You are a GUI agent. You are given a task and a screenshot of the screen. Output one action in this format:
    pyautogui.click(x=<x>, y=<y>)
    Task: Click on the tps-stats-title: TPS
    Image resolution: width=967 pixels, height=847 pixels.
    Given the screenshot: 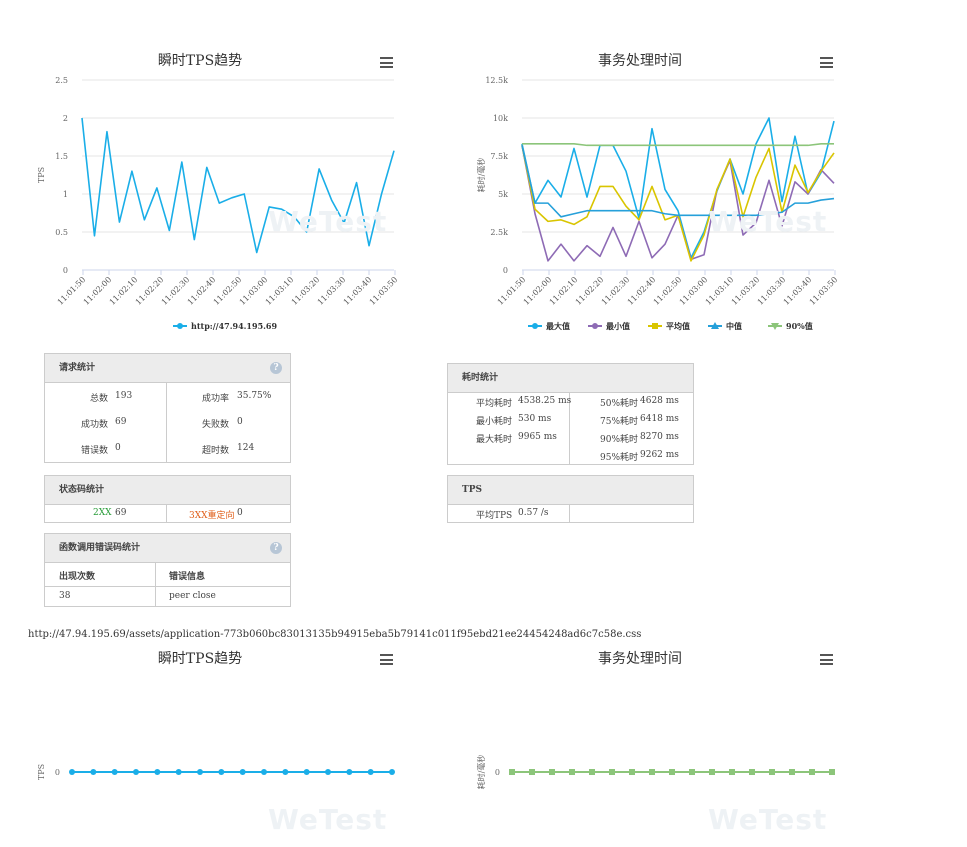 What is the action you would take?
    pyautogui.click(x=472, y=490)
    